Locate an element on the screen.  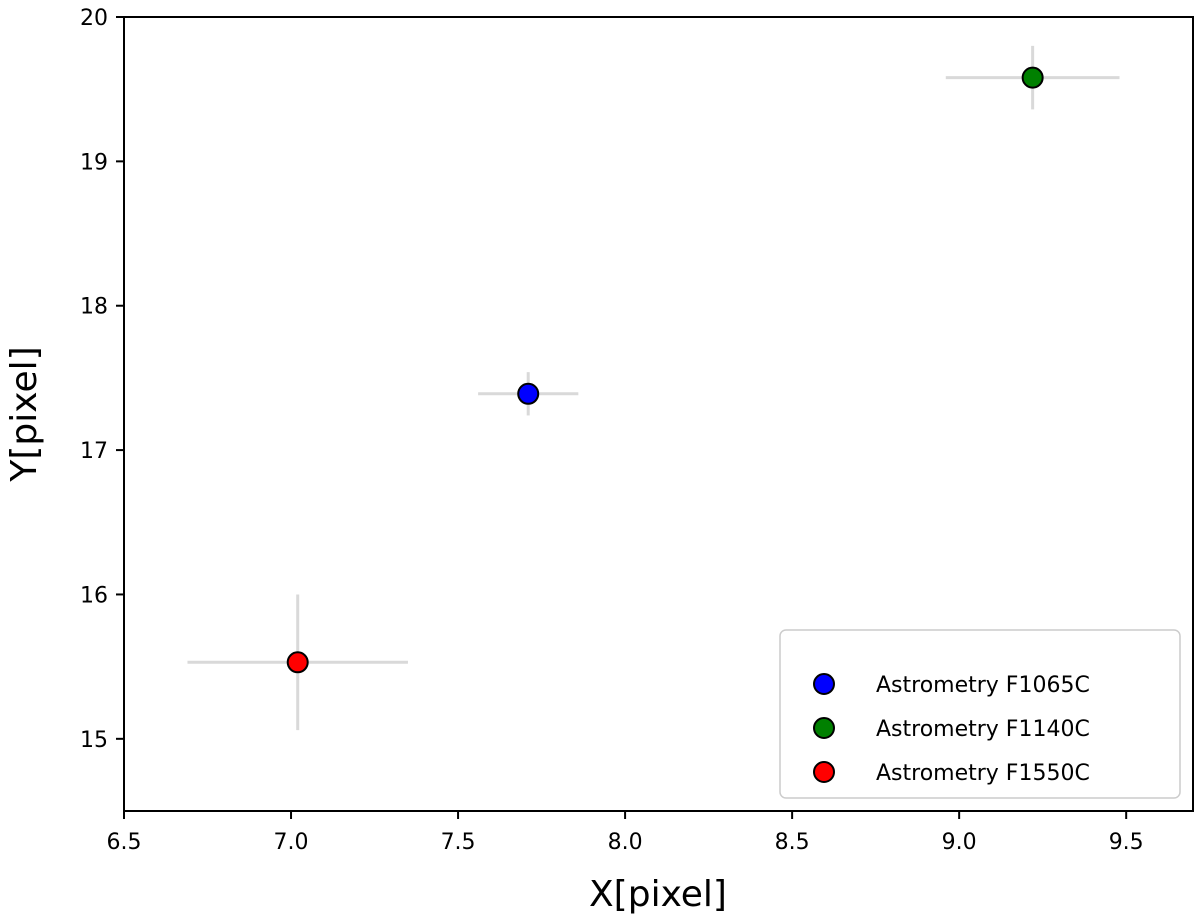
legend-box is located at coordinates (980, 714).